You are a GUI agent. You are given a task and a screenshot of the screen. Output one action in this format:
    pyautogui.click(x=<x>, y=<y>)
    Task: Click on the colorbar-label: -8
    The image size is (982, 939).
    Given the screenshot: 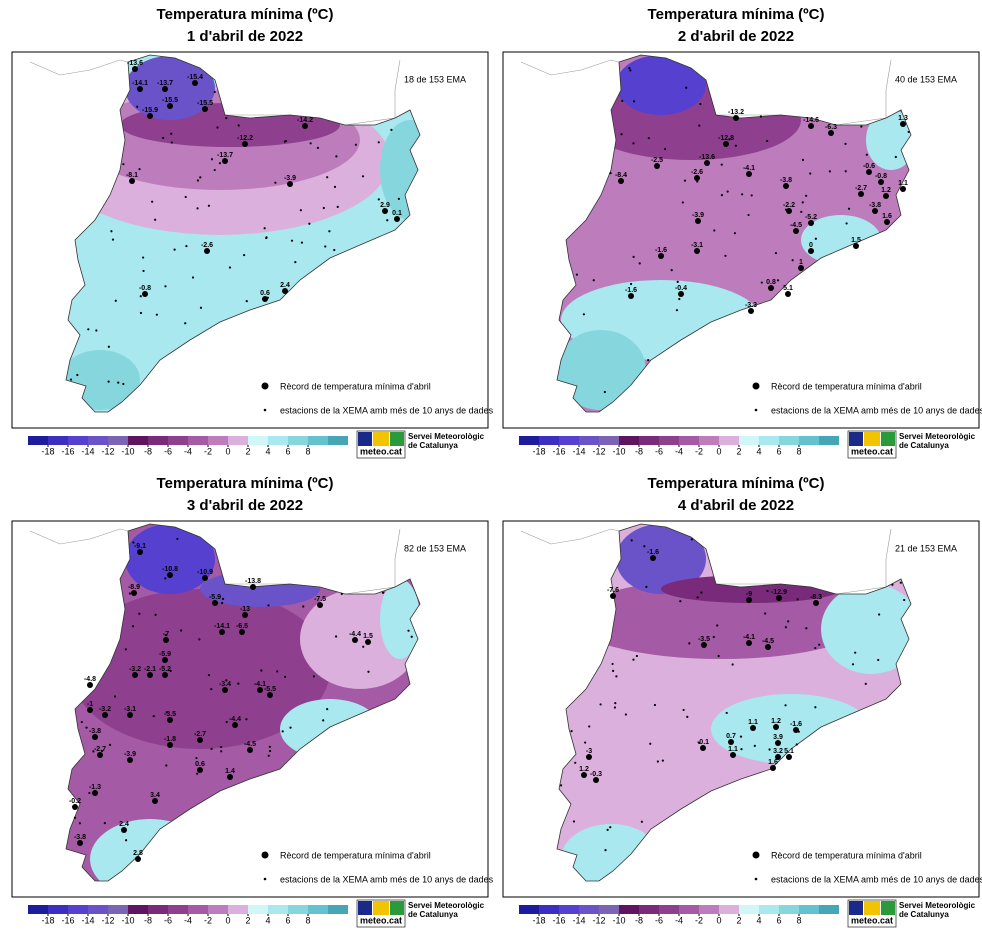 What is the action you would take?
    pyautogui.click(x=148, y=920)
    